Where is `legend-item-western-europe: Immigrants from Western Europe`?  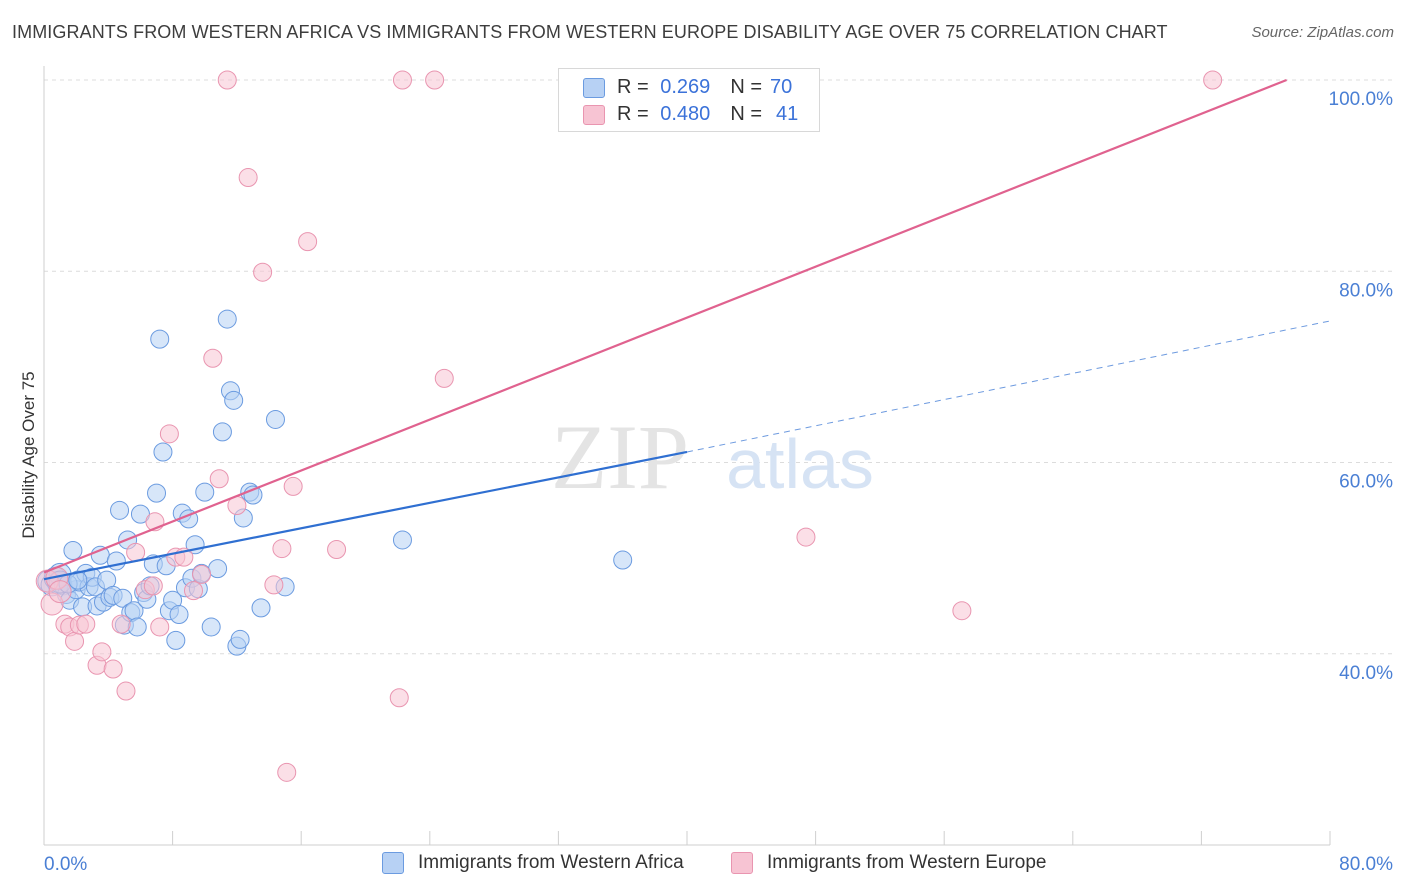
legend-item-western-europe: Immigrants from Western Europe is located at coordinates (888, 863).